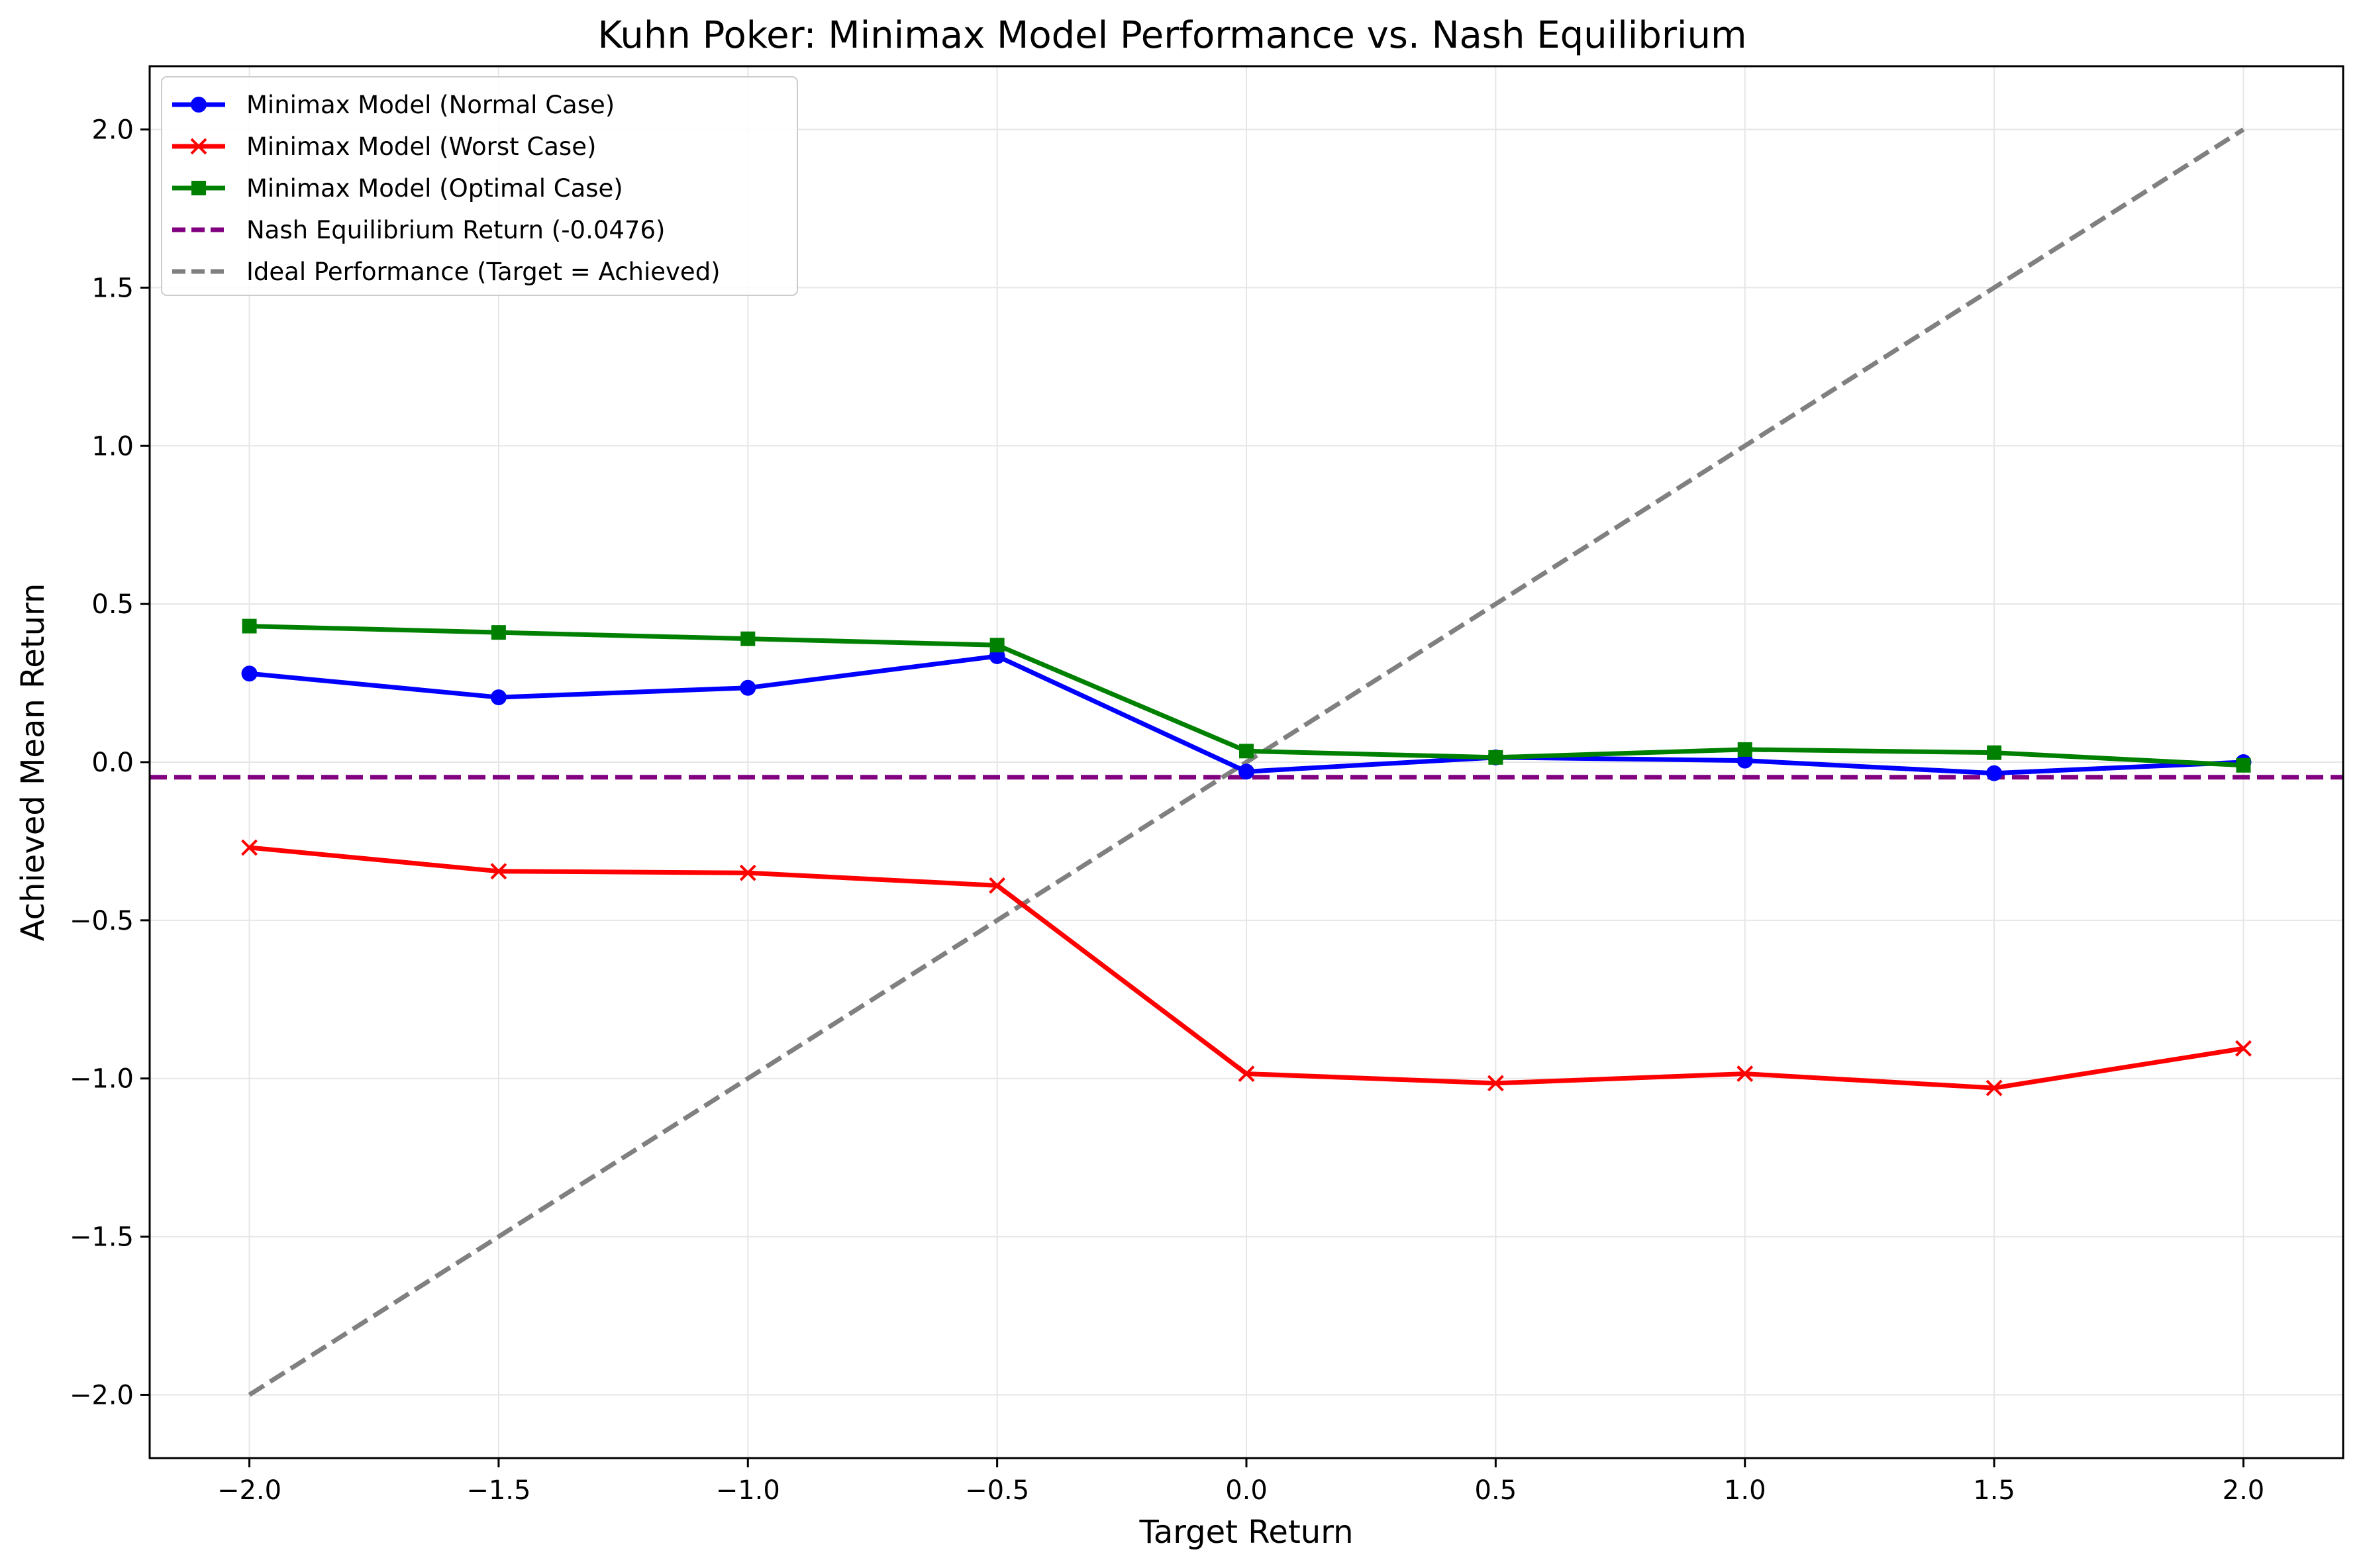 The height and width of the screenshot is (1568, 2363). Describe the element at coordinates (102, 1079) in the screenshot. I see `y-tick-label: −1.0` at that location.